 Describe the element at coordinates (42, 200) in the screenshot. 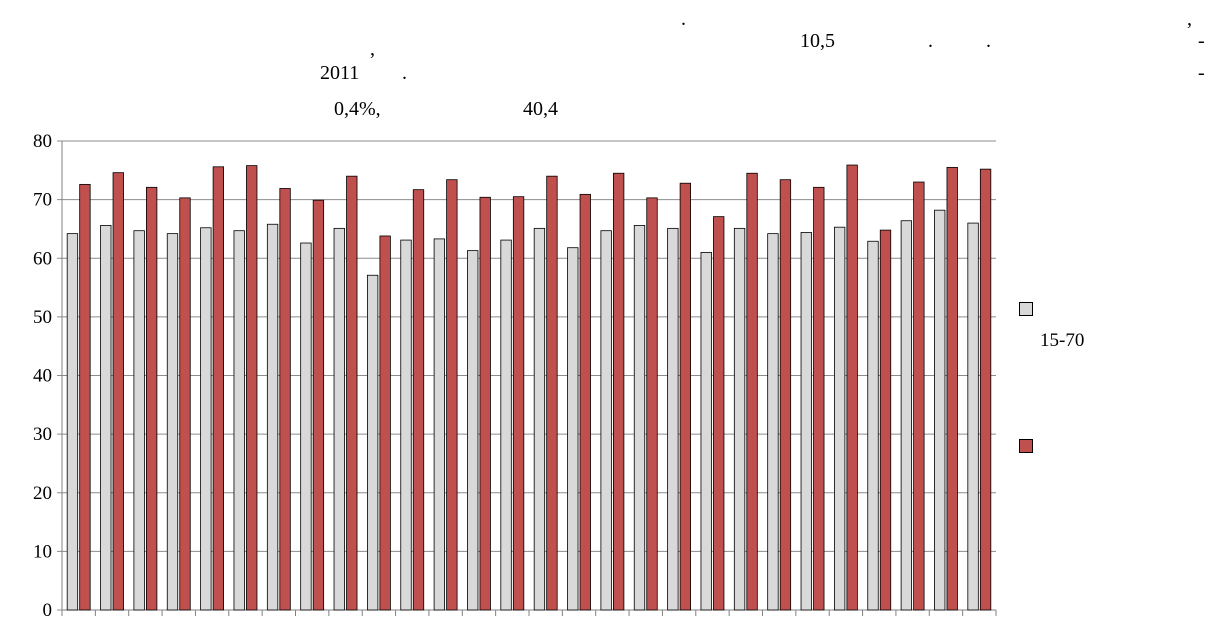

I see `y-tick-label: 70` at that location.